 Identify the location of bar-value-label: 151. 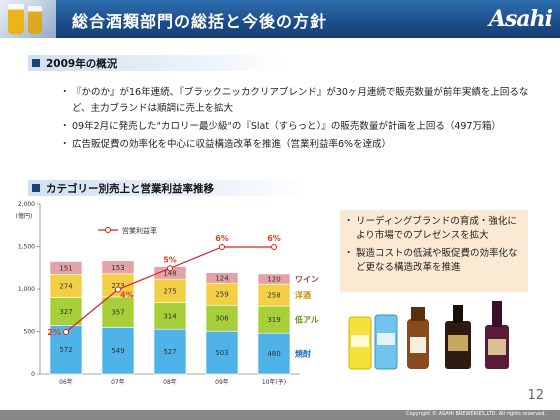
(65, 268).